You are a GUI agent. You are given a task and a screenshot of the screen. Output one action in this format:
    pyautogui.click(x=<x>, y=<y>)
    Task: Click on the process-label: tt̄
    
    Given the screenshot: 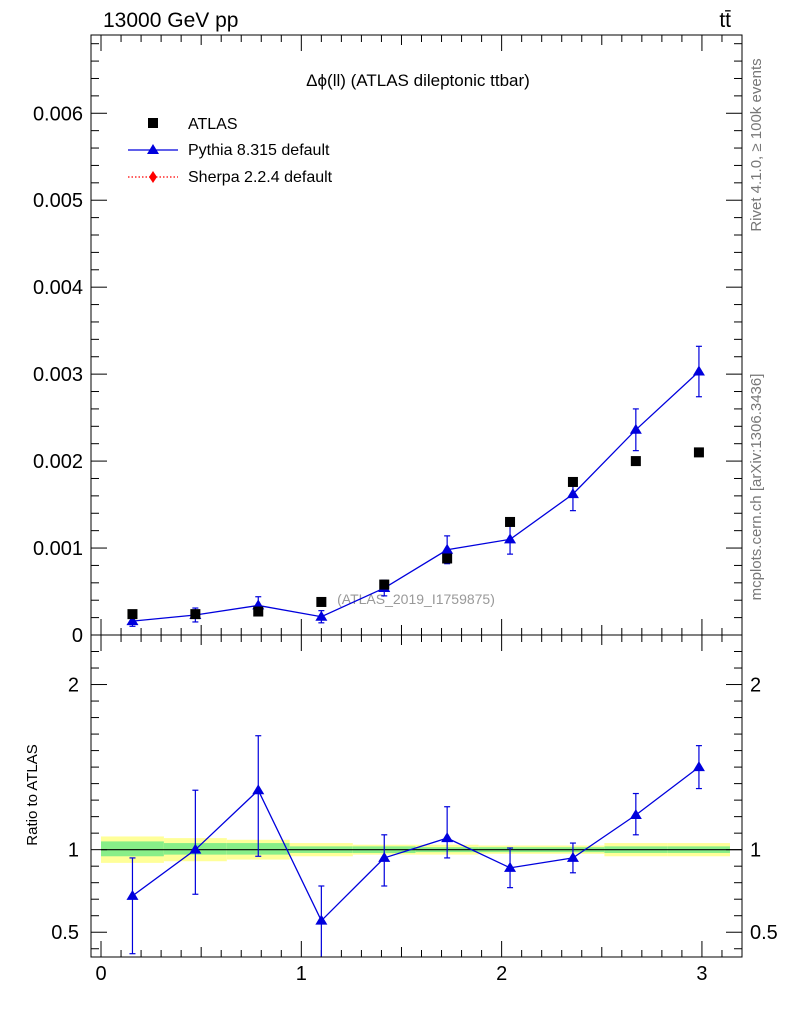 What is the action you would take?
    pyautogui.click(x=725, y=20)
    